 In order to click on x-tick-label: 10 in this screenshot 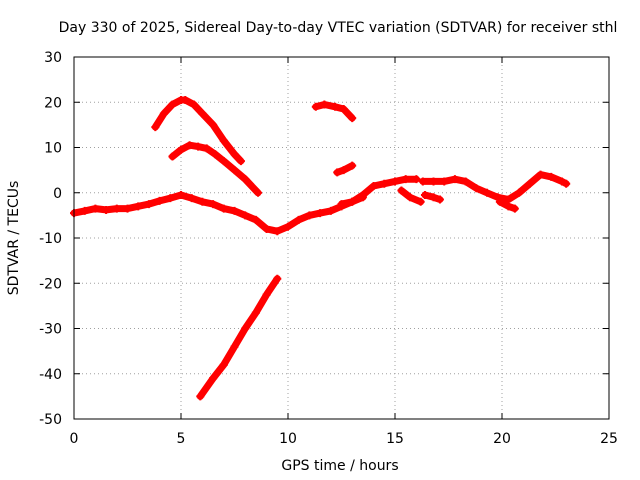, I will do `click(288, 439)`.